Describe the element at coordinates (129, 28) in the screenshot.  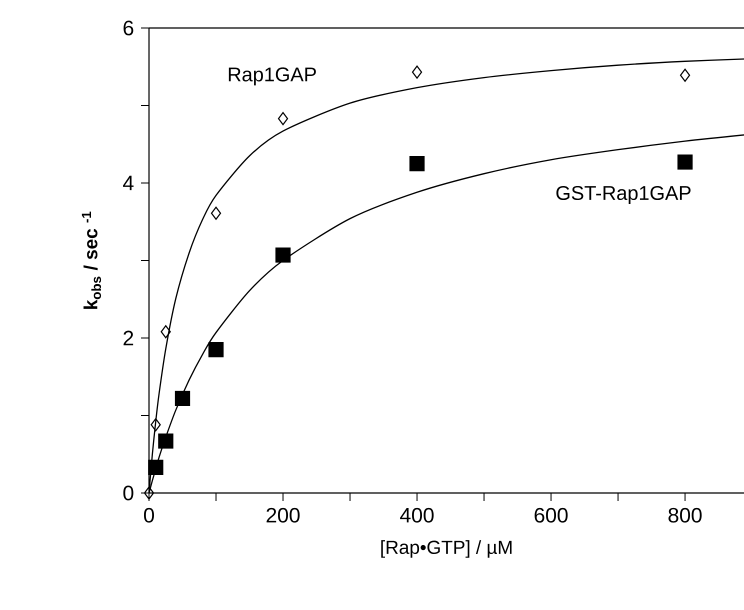
I see `y-tick-label: 6` at that location.